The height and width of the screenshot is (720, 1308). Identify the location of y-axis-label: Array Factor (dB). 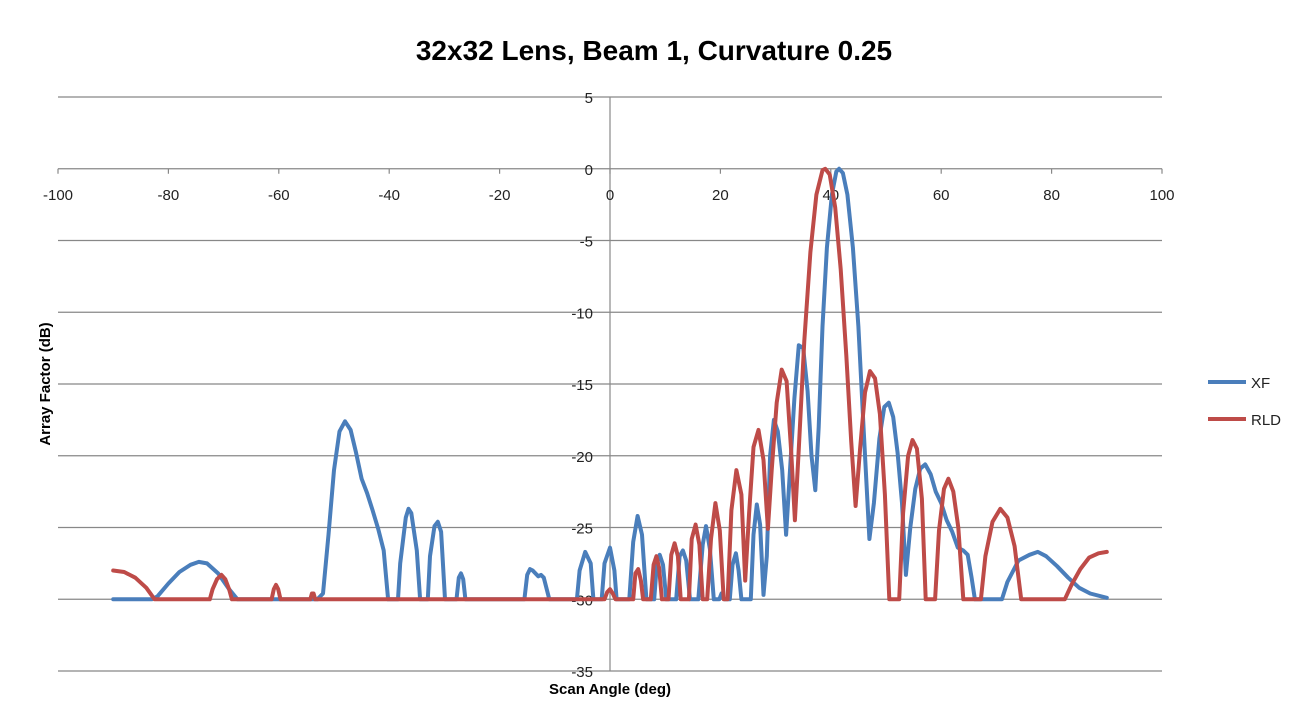
(45, 383).